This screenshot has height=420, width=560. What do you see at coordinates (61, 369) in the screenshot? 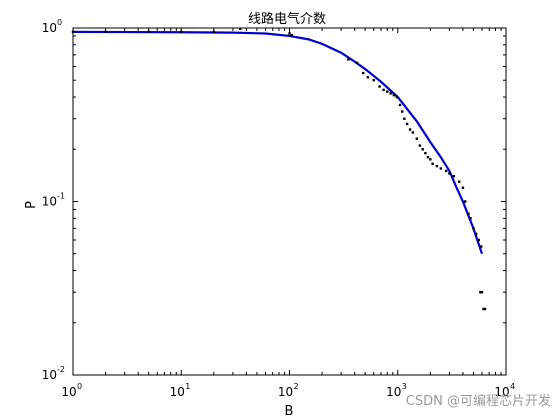
I see `tick-label-exponent: -2` at bounding box center [61, 369].